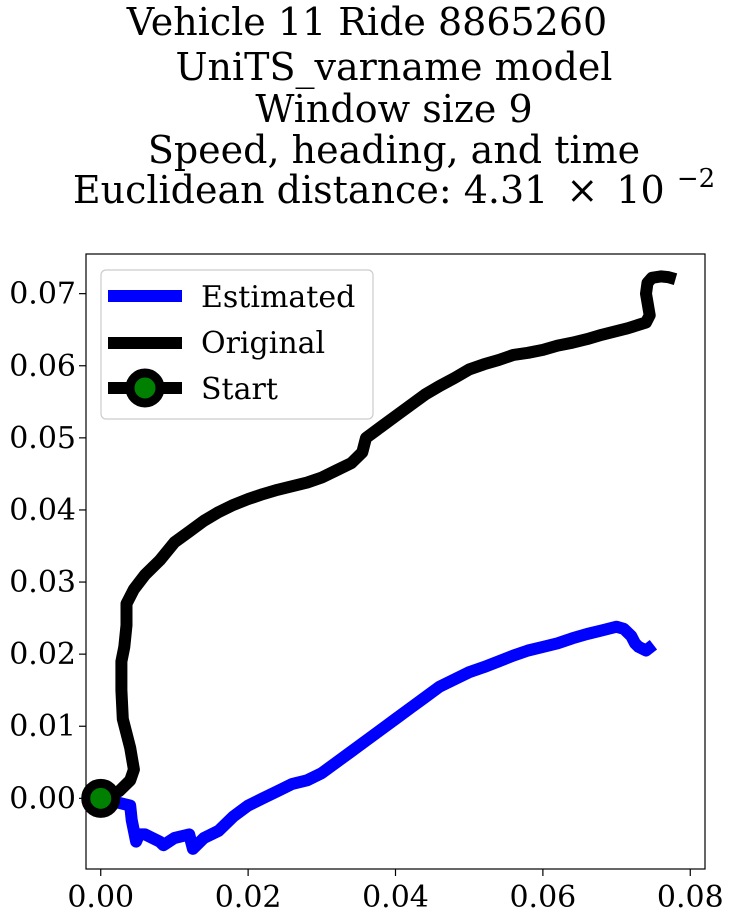  What do you see at coordinates (42, 438) in the screenshot?
I see `y-tick-label: 0.05` at bounding box center [42, 438].